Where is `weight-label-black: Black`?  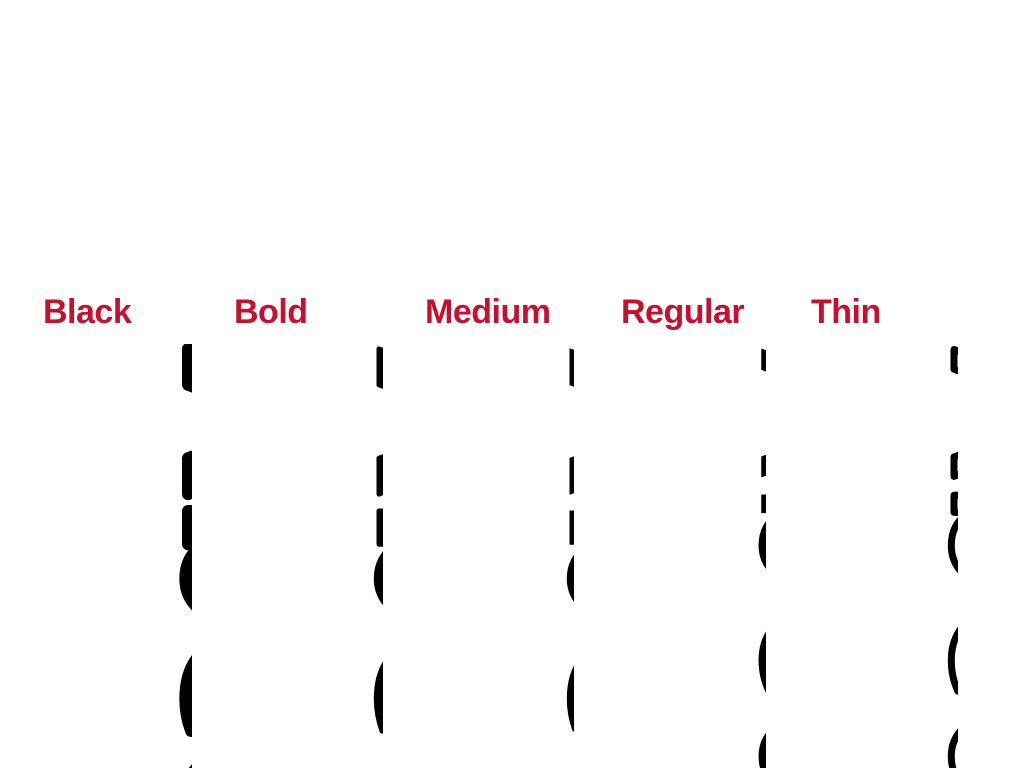
weight-label-black: Black is located at coordinates (87, 312).